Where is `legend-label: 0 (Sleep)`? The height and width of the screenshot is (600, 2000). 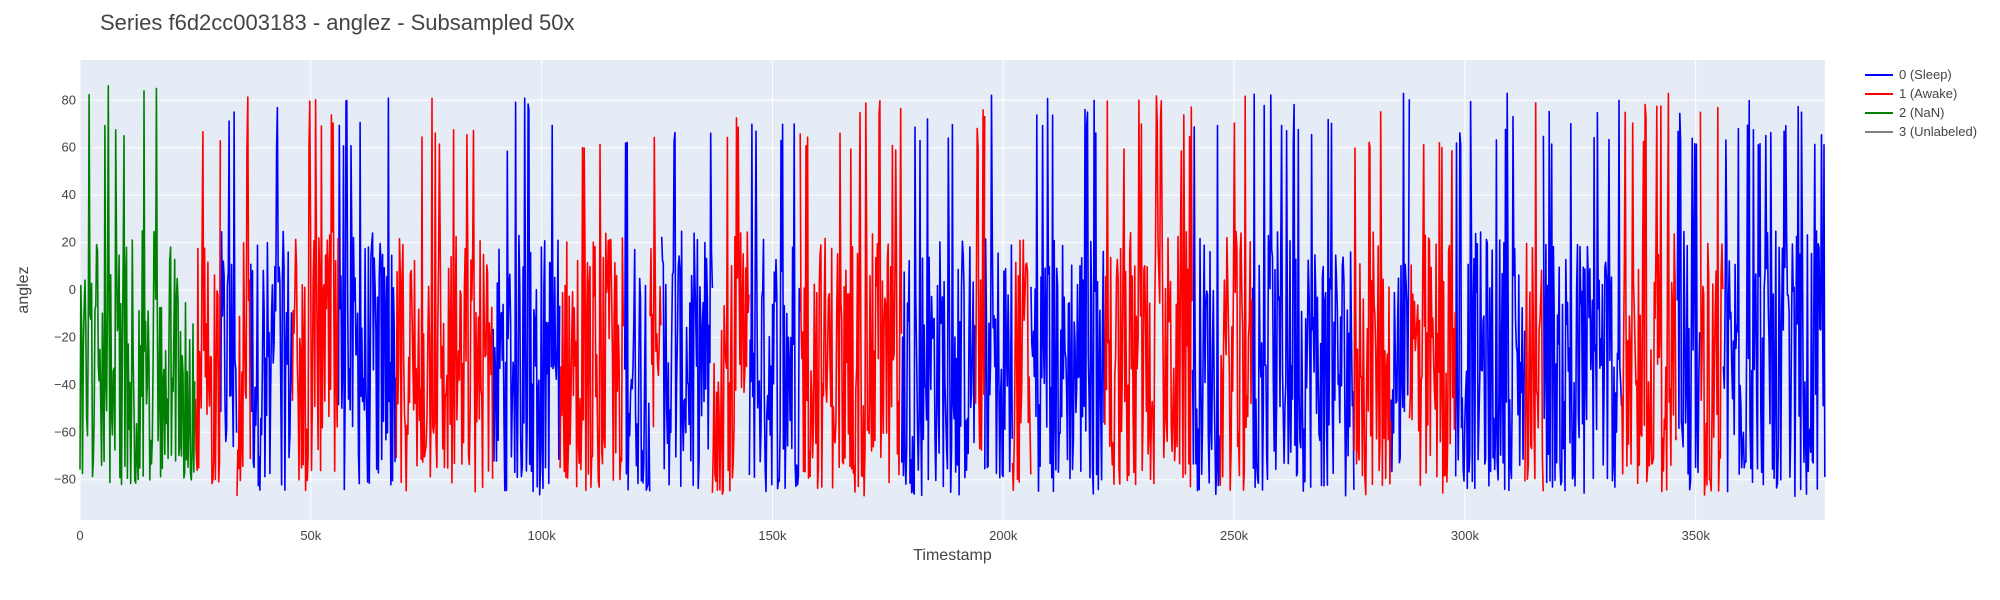
legend-label: 0 (Sleep) is located at coordinates (1925, 74).